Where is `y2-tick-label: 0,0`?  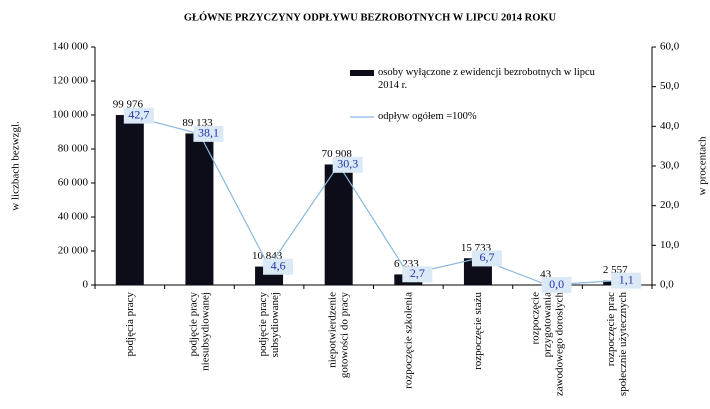
y2-tick-label: 0,0 is located at coordinates (667, 285).